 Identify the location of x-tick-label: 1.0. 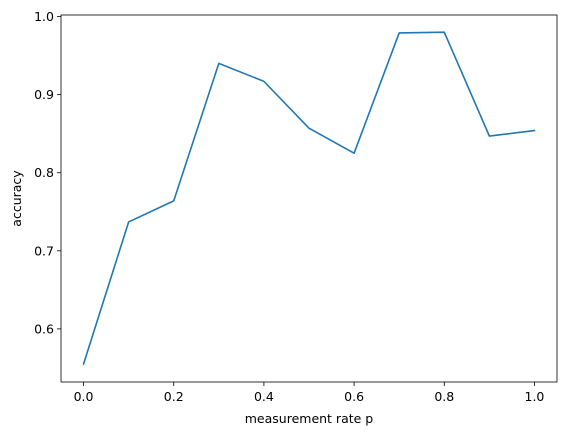
(535, 396).